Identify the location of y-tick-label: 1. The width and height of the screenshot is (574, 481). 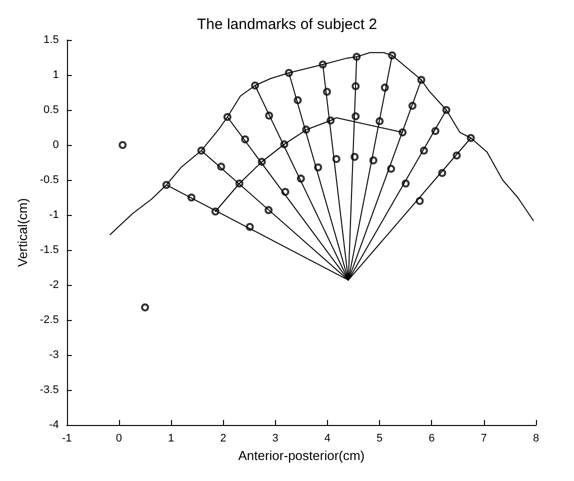
(55, 75).